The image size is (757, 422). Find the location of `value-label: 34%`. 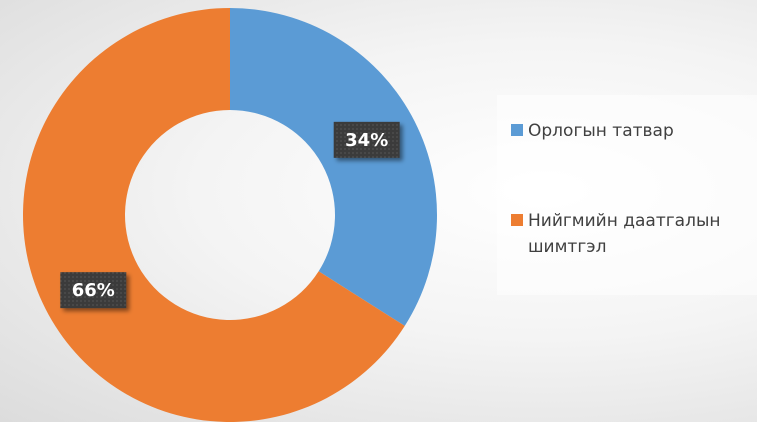

value-label: 34% is located at coordinates (366, 140).